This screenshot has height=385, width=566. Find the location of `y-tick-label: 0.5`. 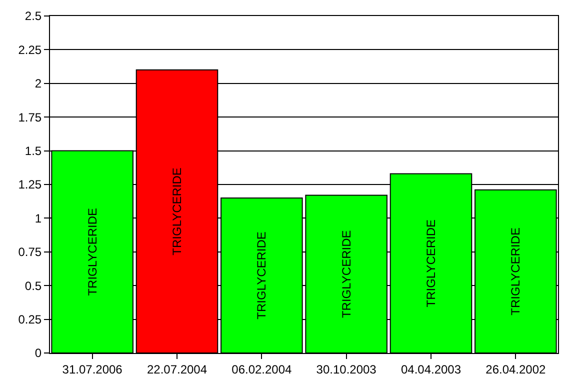

y-tick-label: 0.5 is located at coordinates (33, 285).